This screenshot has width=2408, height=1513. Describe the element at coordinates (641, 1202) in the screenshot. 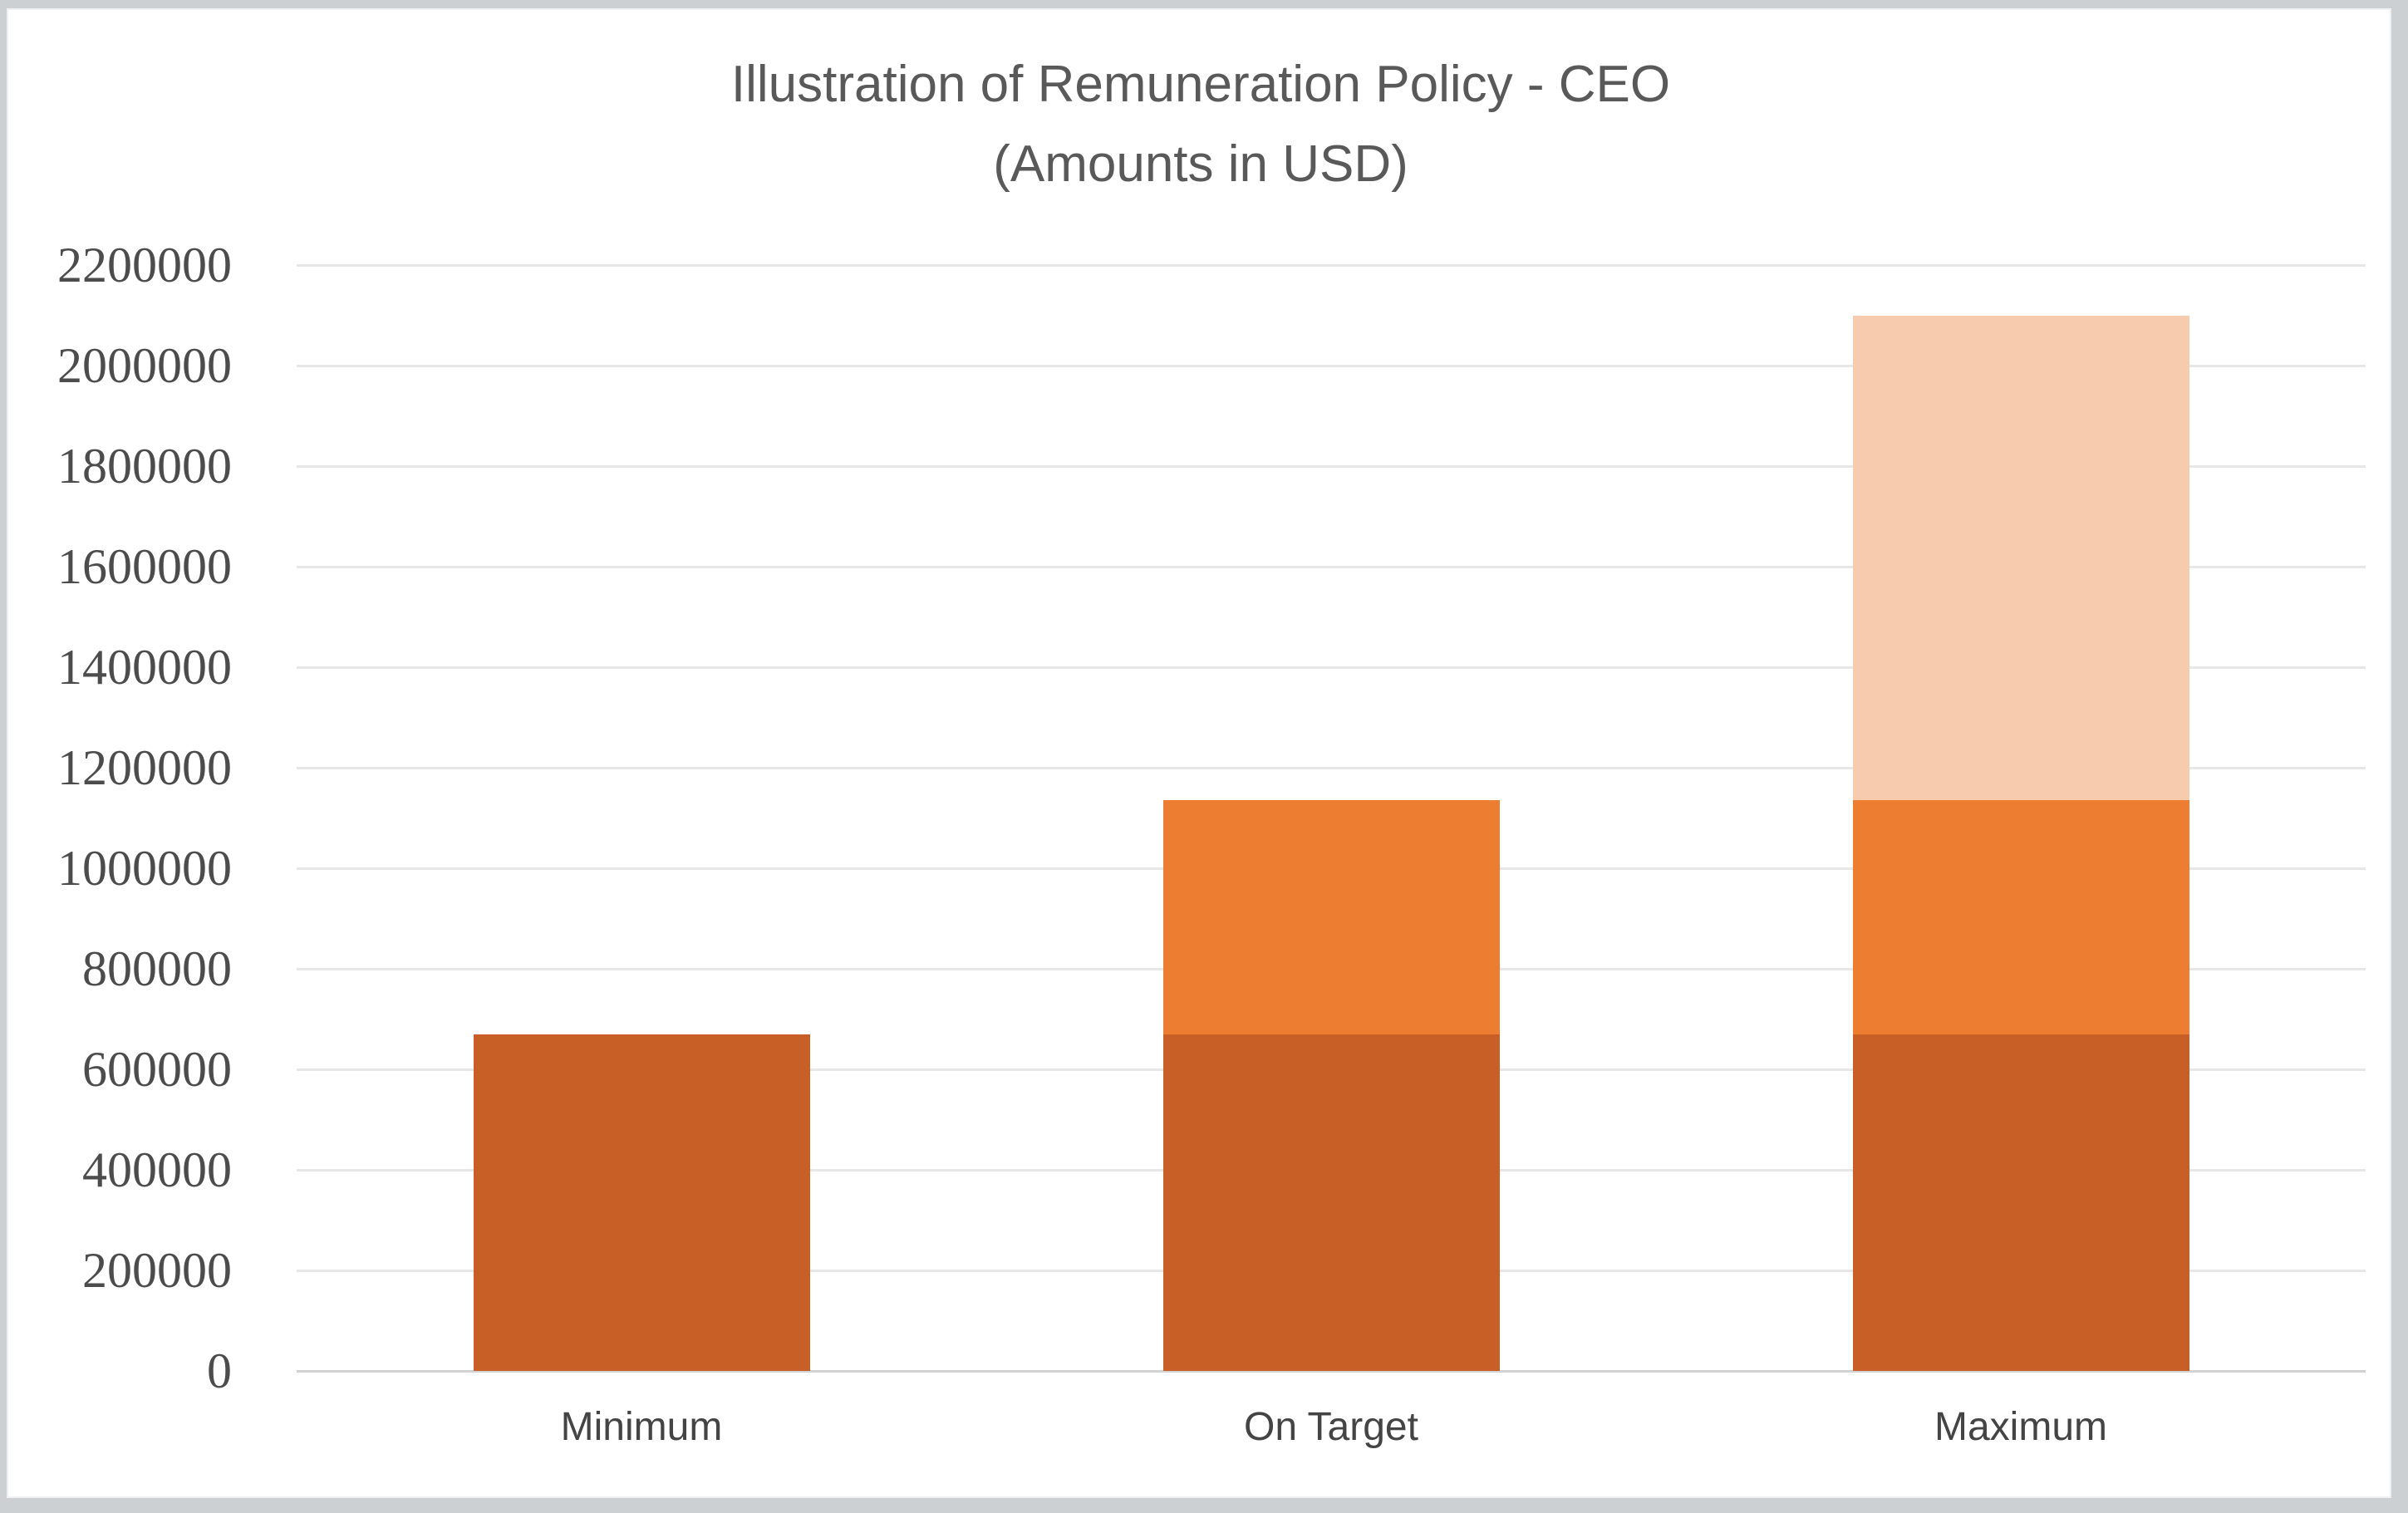

I see `bar-segment-minimum-s1` at that location.